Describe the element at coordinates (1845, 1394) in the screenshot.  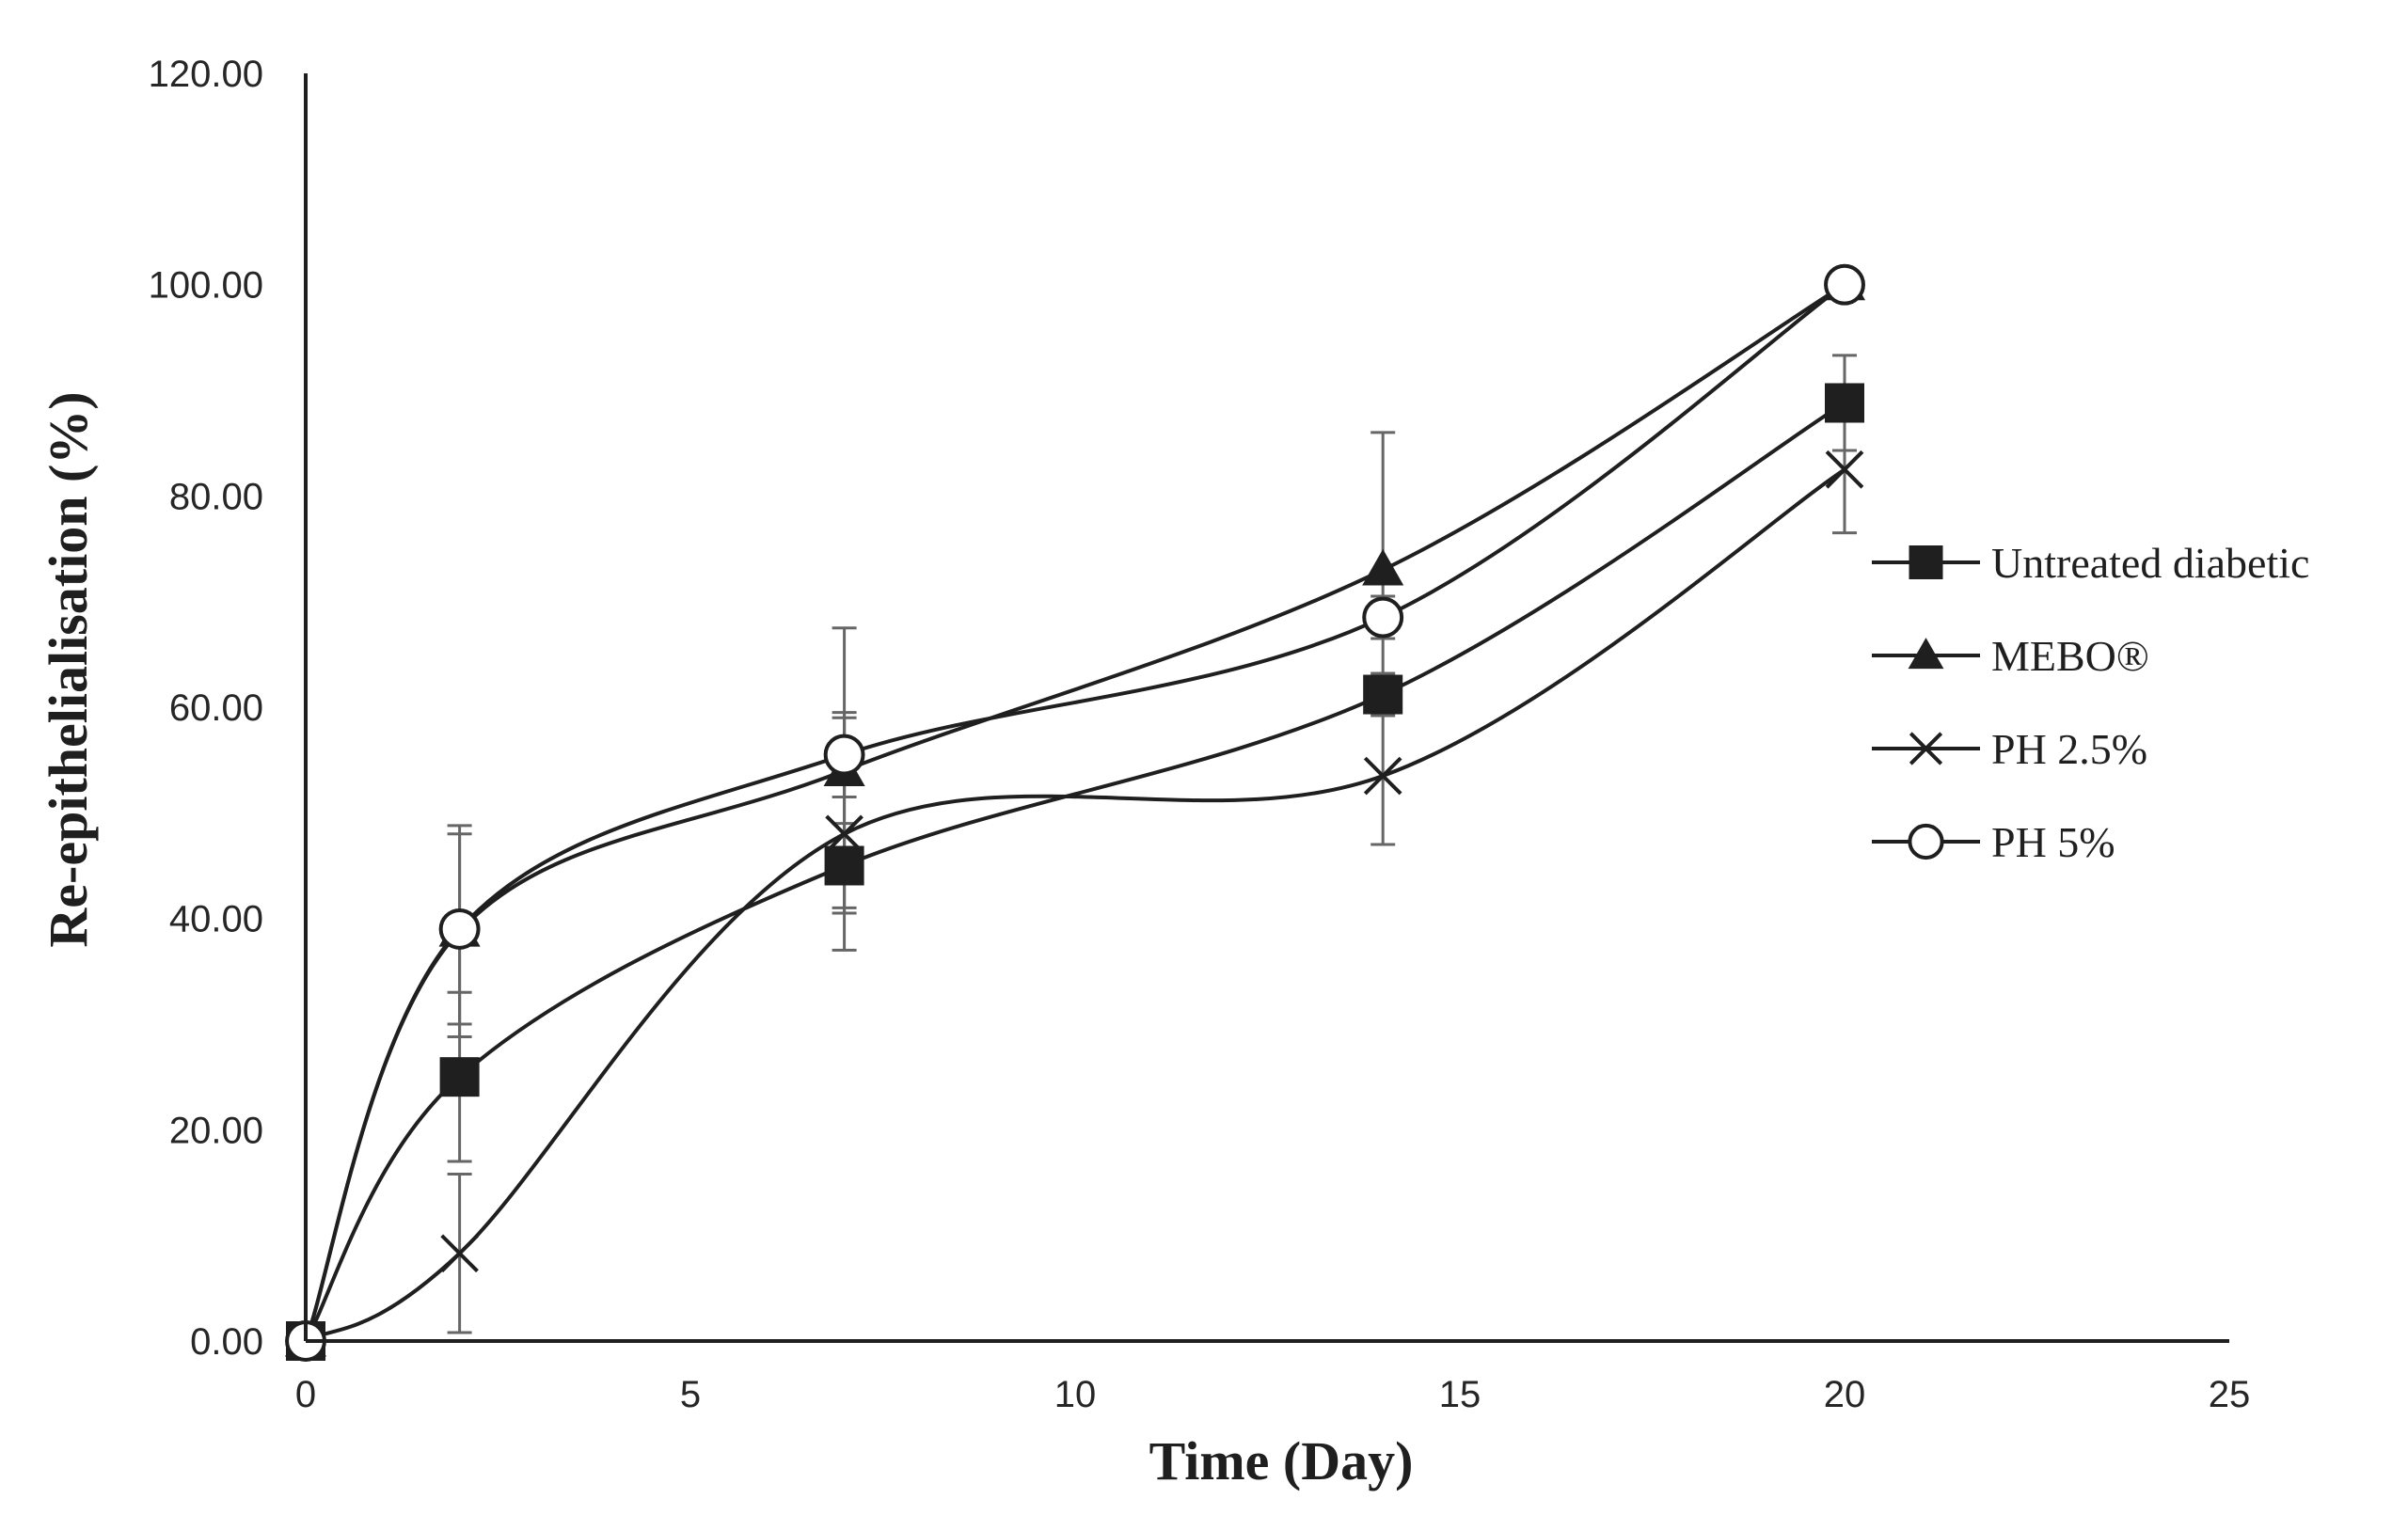
I see `x-tick-label-4: 20` at that location.